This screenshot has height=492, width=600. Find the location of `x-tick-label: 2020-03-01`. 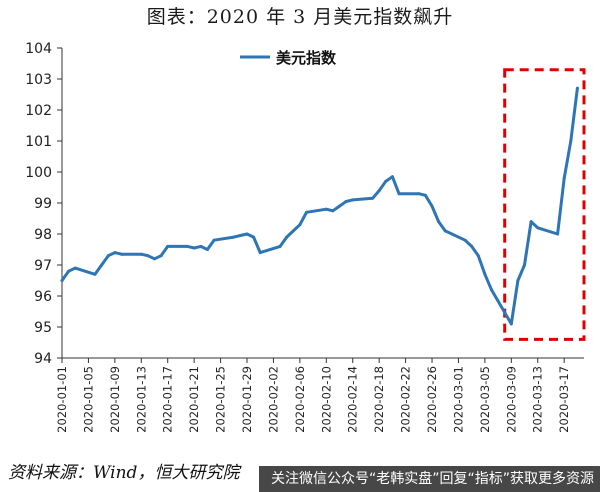

x-tick-label: 2020-03-01 is located at coordinates (458, 399).